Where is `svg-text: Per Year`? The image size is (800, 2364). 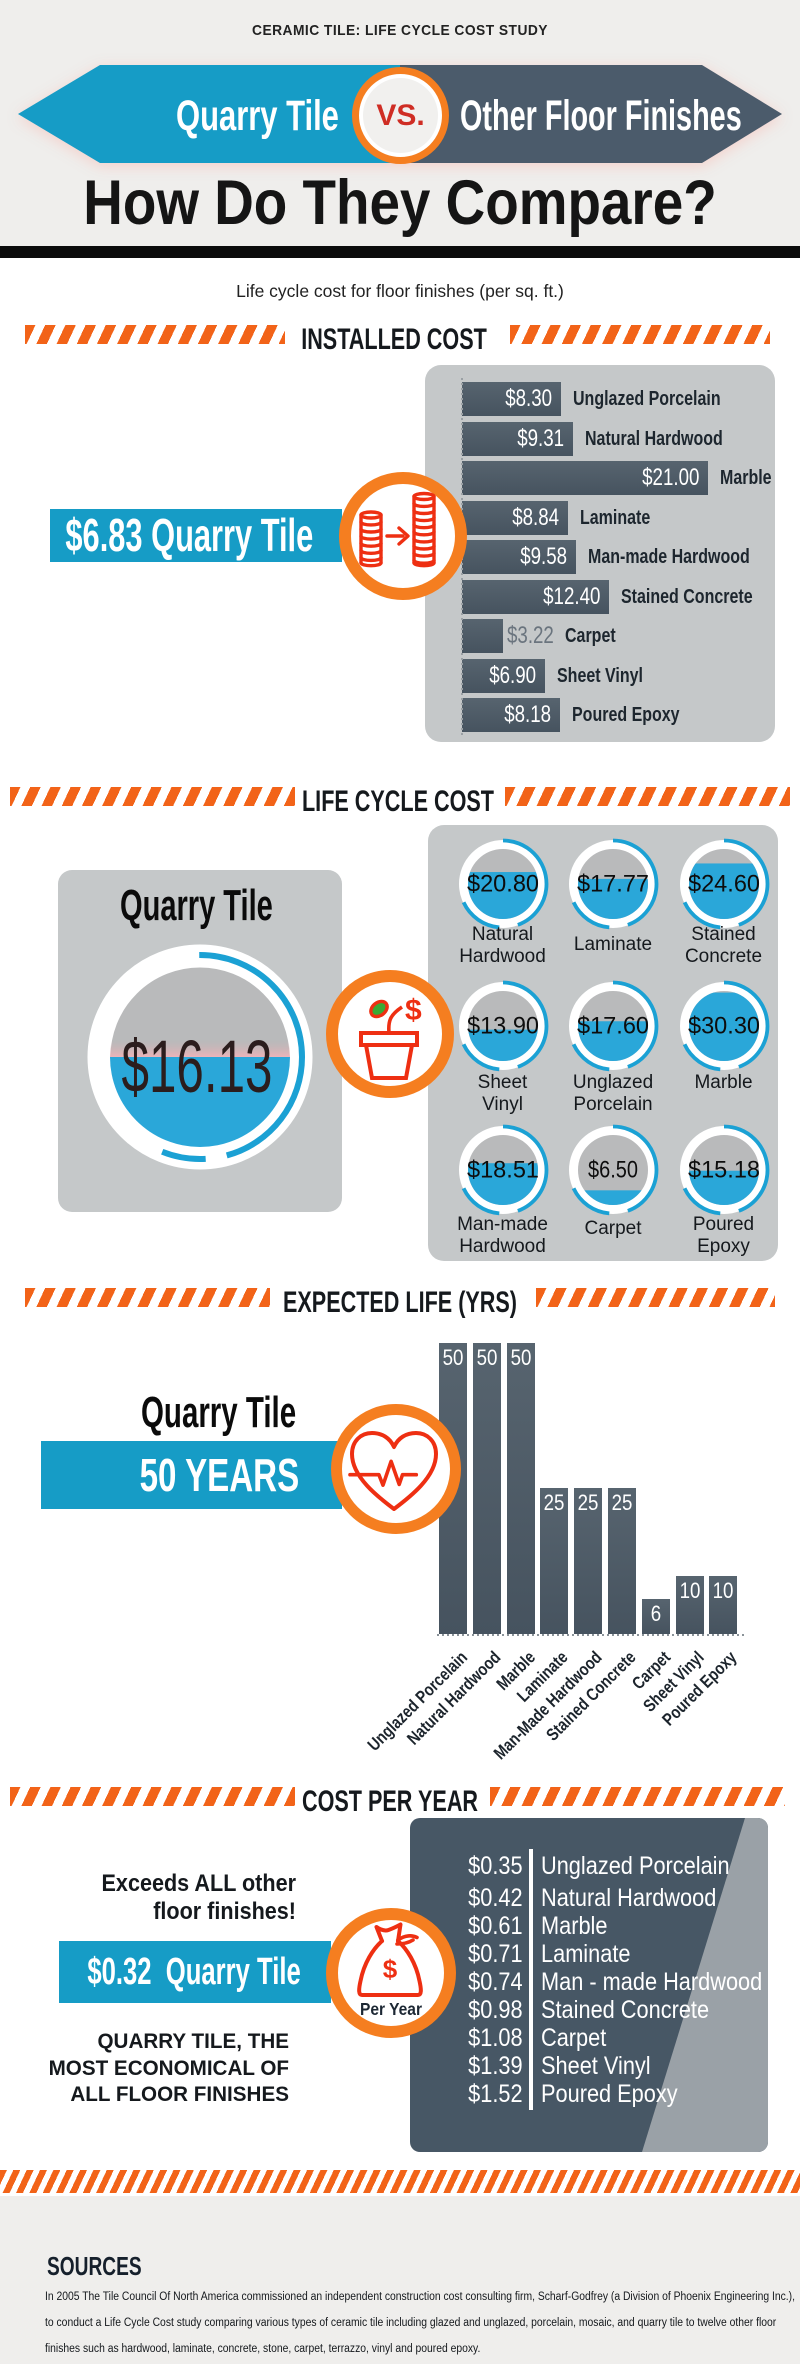 svg-text: Per Year is located at coordinates (391, 2009).